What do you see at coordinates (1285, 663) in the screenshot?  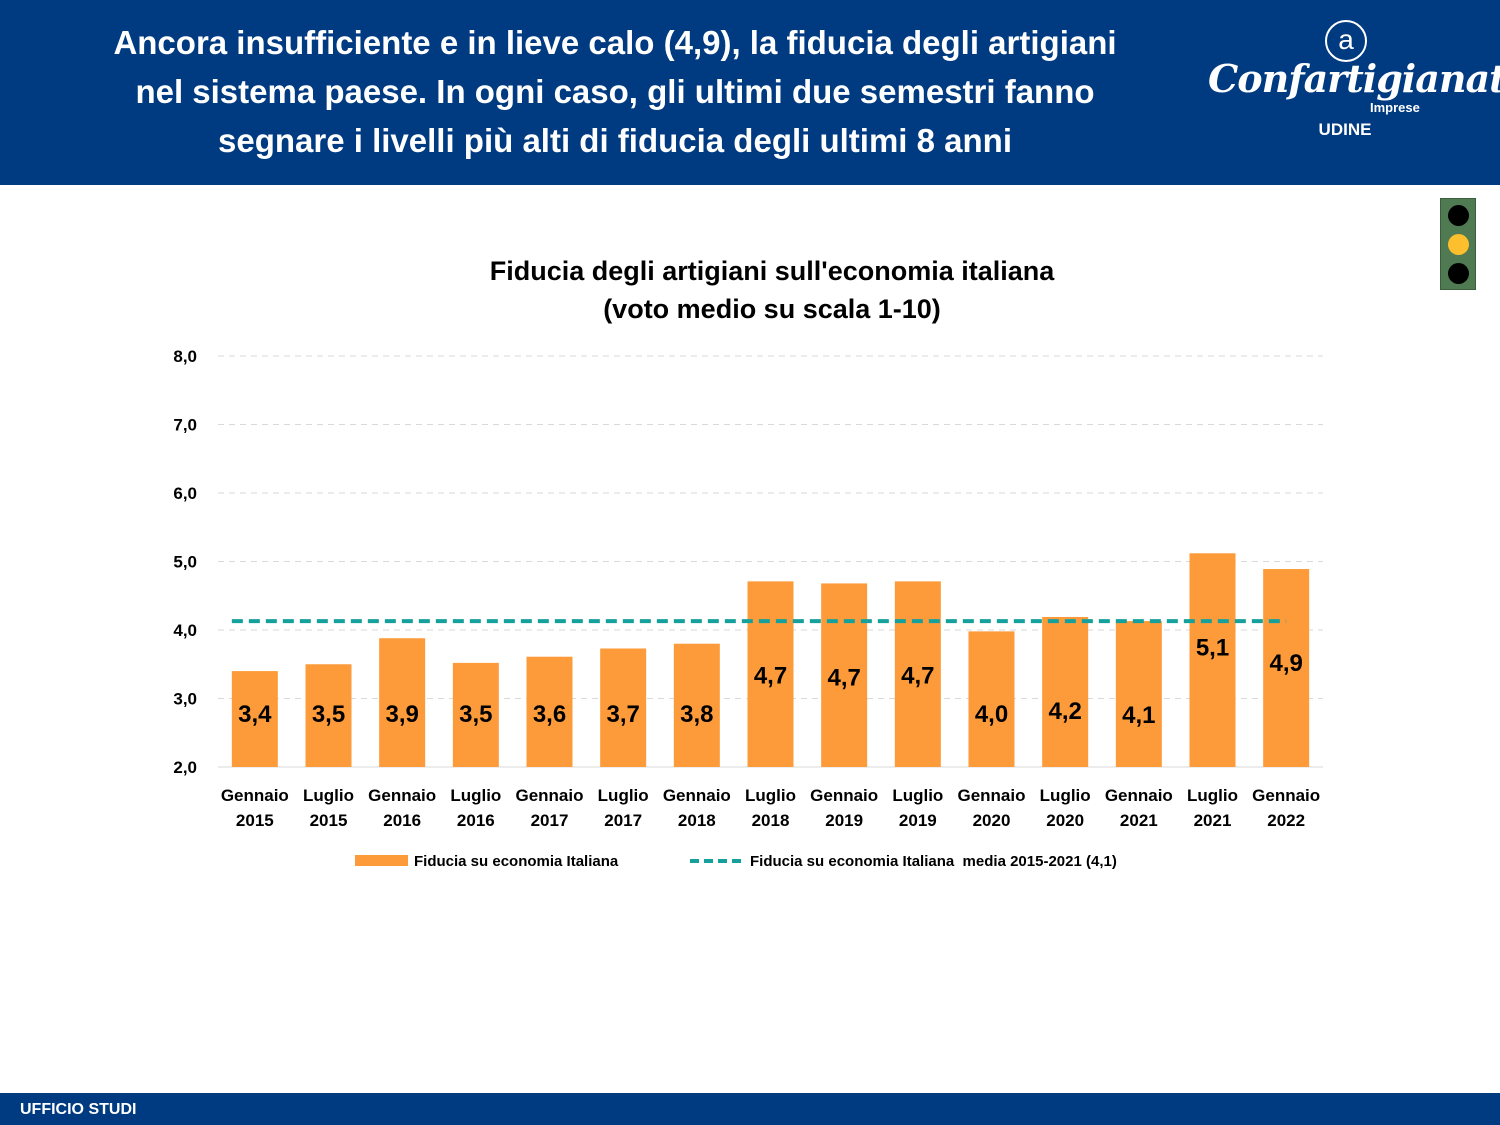 I see `data-label: 4,9` at bounding box center [1285, 663].